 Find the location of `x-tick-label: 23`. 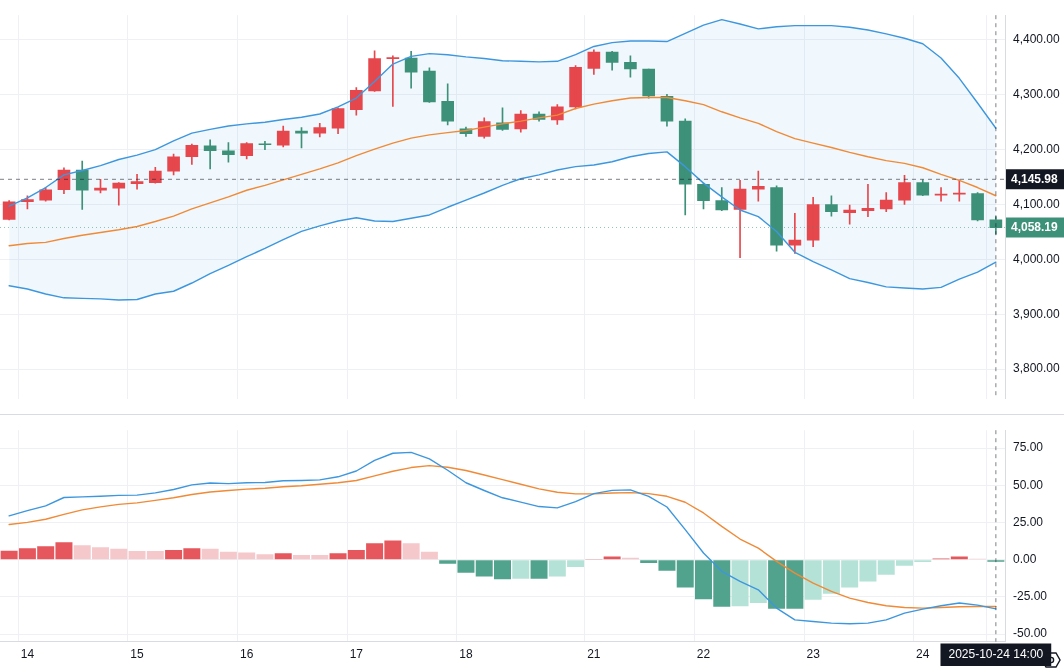

x-tick-label: 23 is located at coordinates (813, 654).